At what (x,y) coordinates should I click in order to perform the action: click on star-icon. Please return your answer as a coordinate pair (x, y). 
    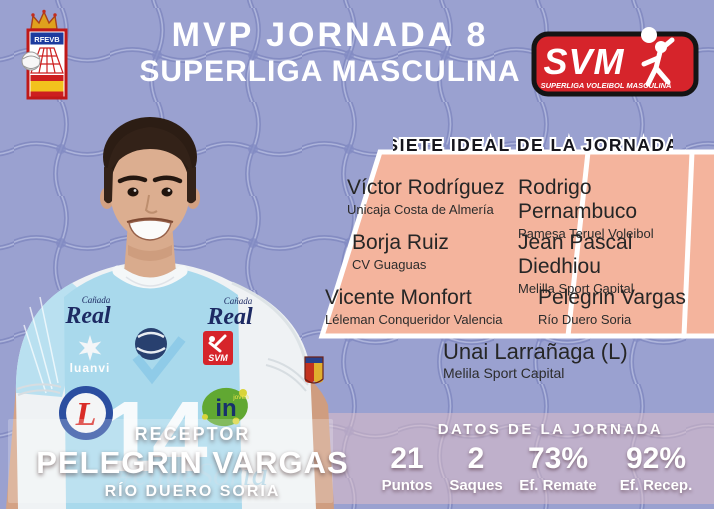
    Looking at the image, I should click on (90, 348).